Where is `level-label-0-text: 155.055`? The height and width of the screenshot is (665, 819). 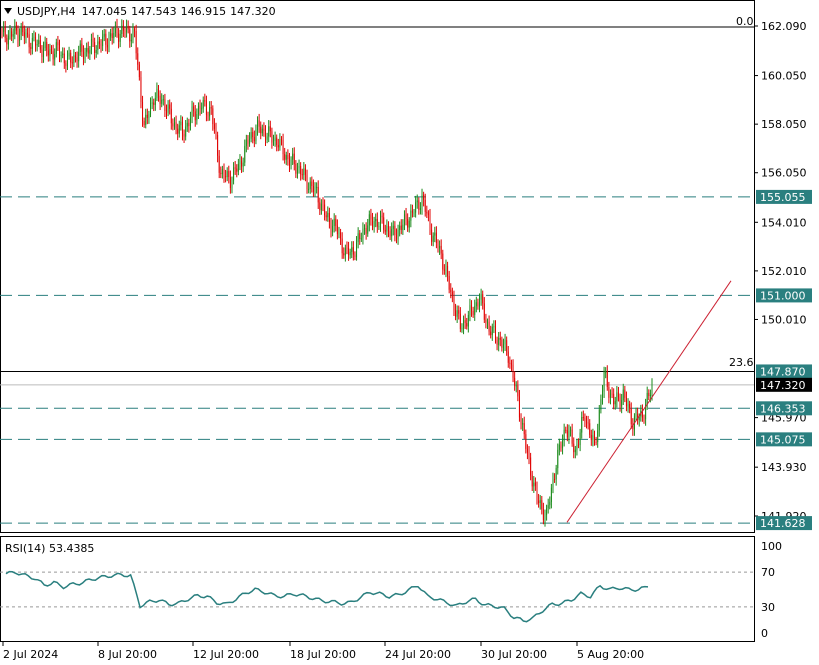
level-label-0-text: 155.055 is located at coordinates (783, 197).